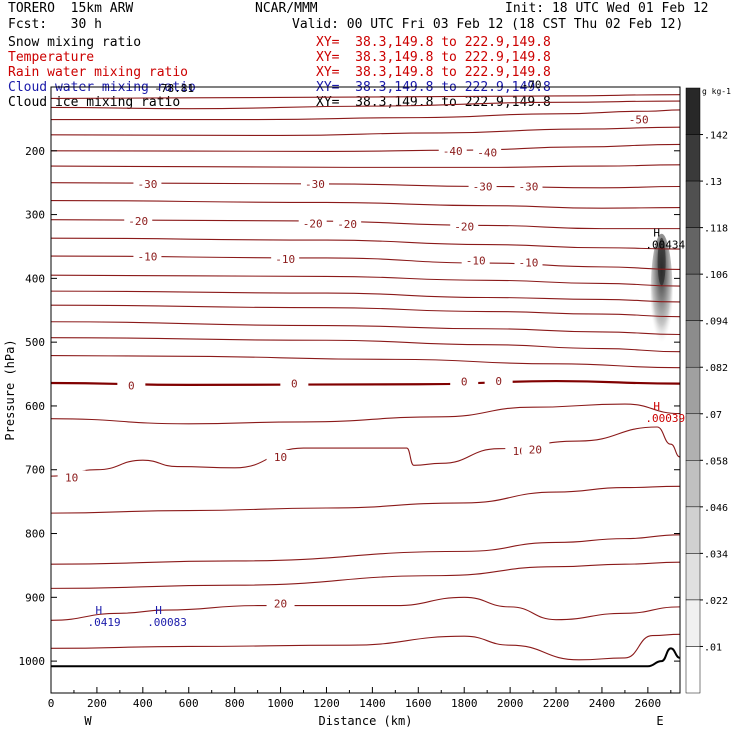 Image resolution: width=740 pixels, height=740 pixels. I want to click on east-label: E, so click(659, 721).